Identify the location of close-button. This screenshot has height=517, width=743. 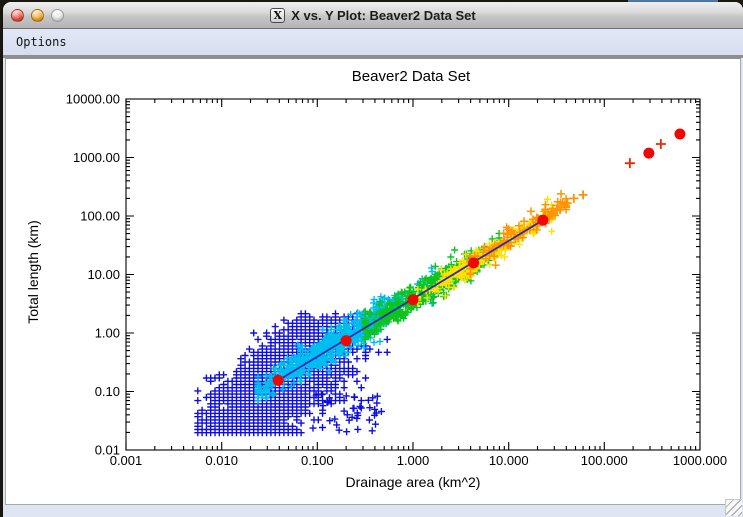
(17, 15).